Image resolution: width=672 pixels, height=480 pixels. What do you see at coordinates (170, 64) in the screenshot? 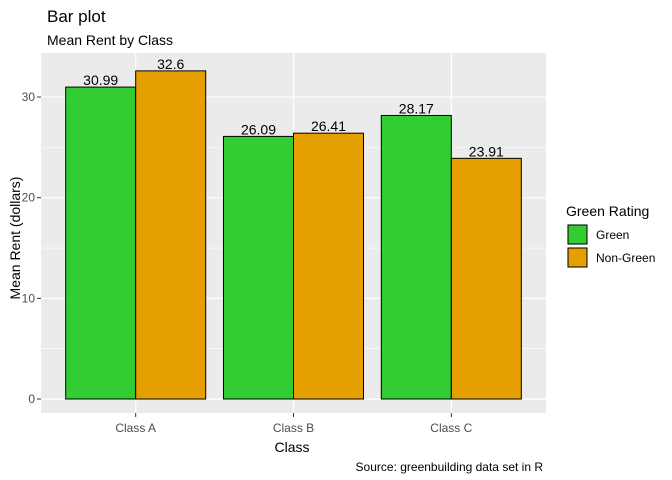
I see `data-label: 32.6` at bounding box center [170, 64].